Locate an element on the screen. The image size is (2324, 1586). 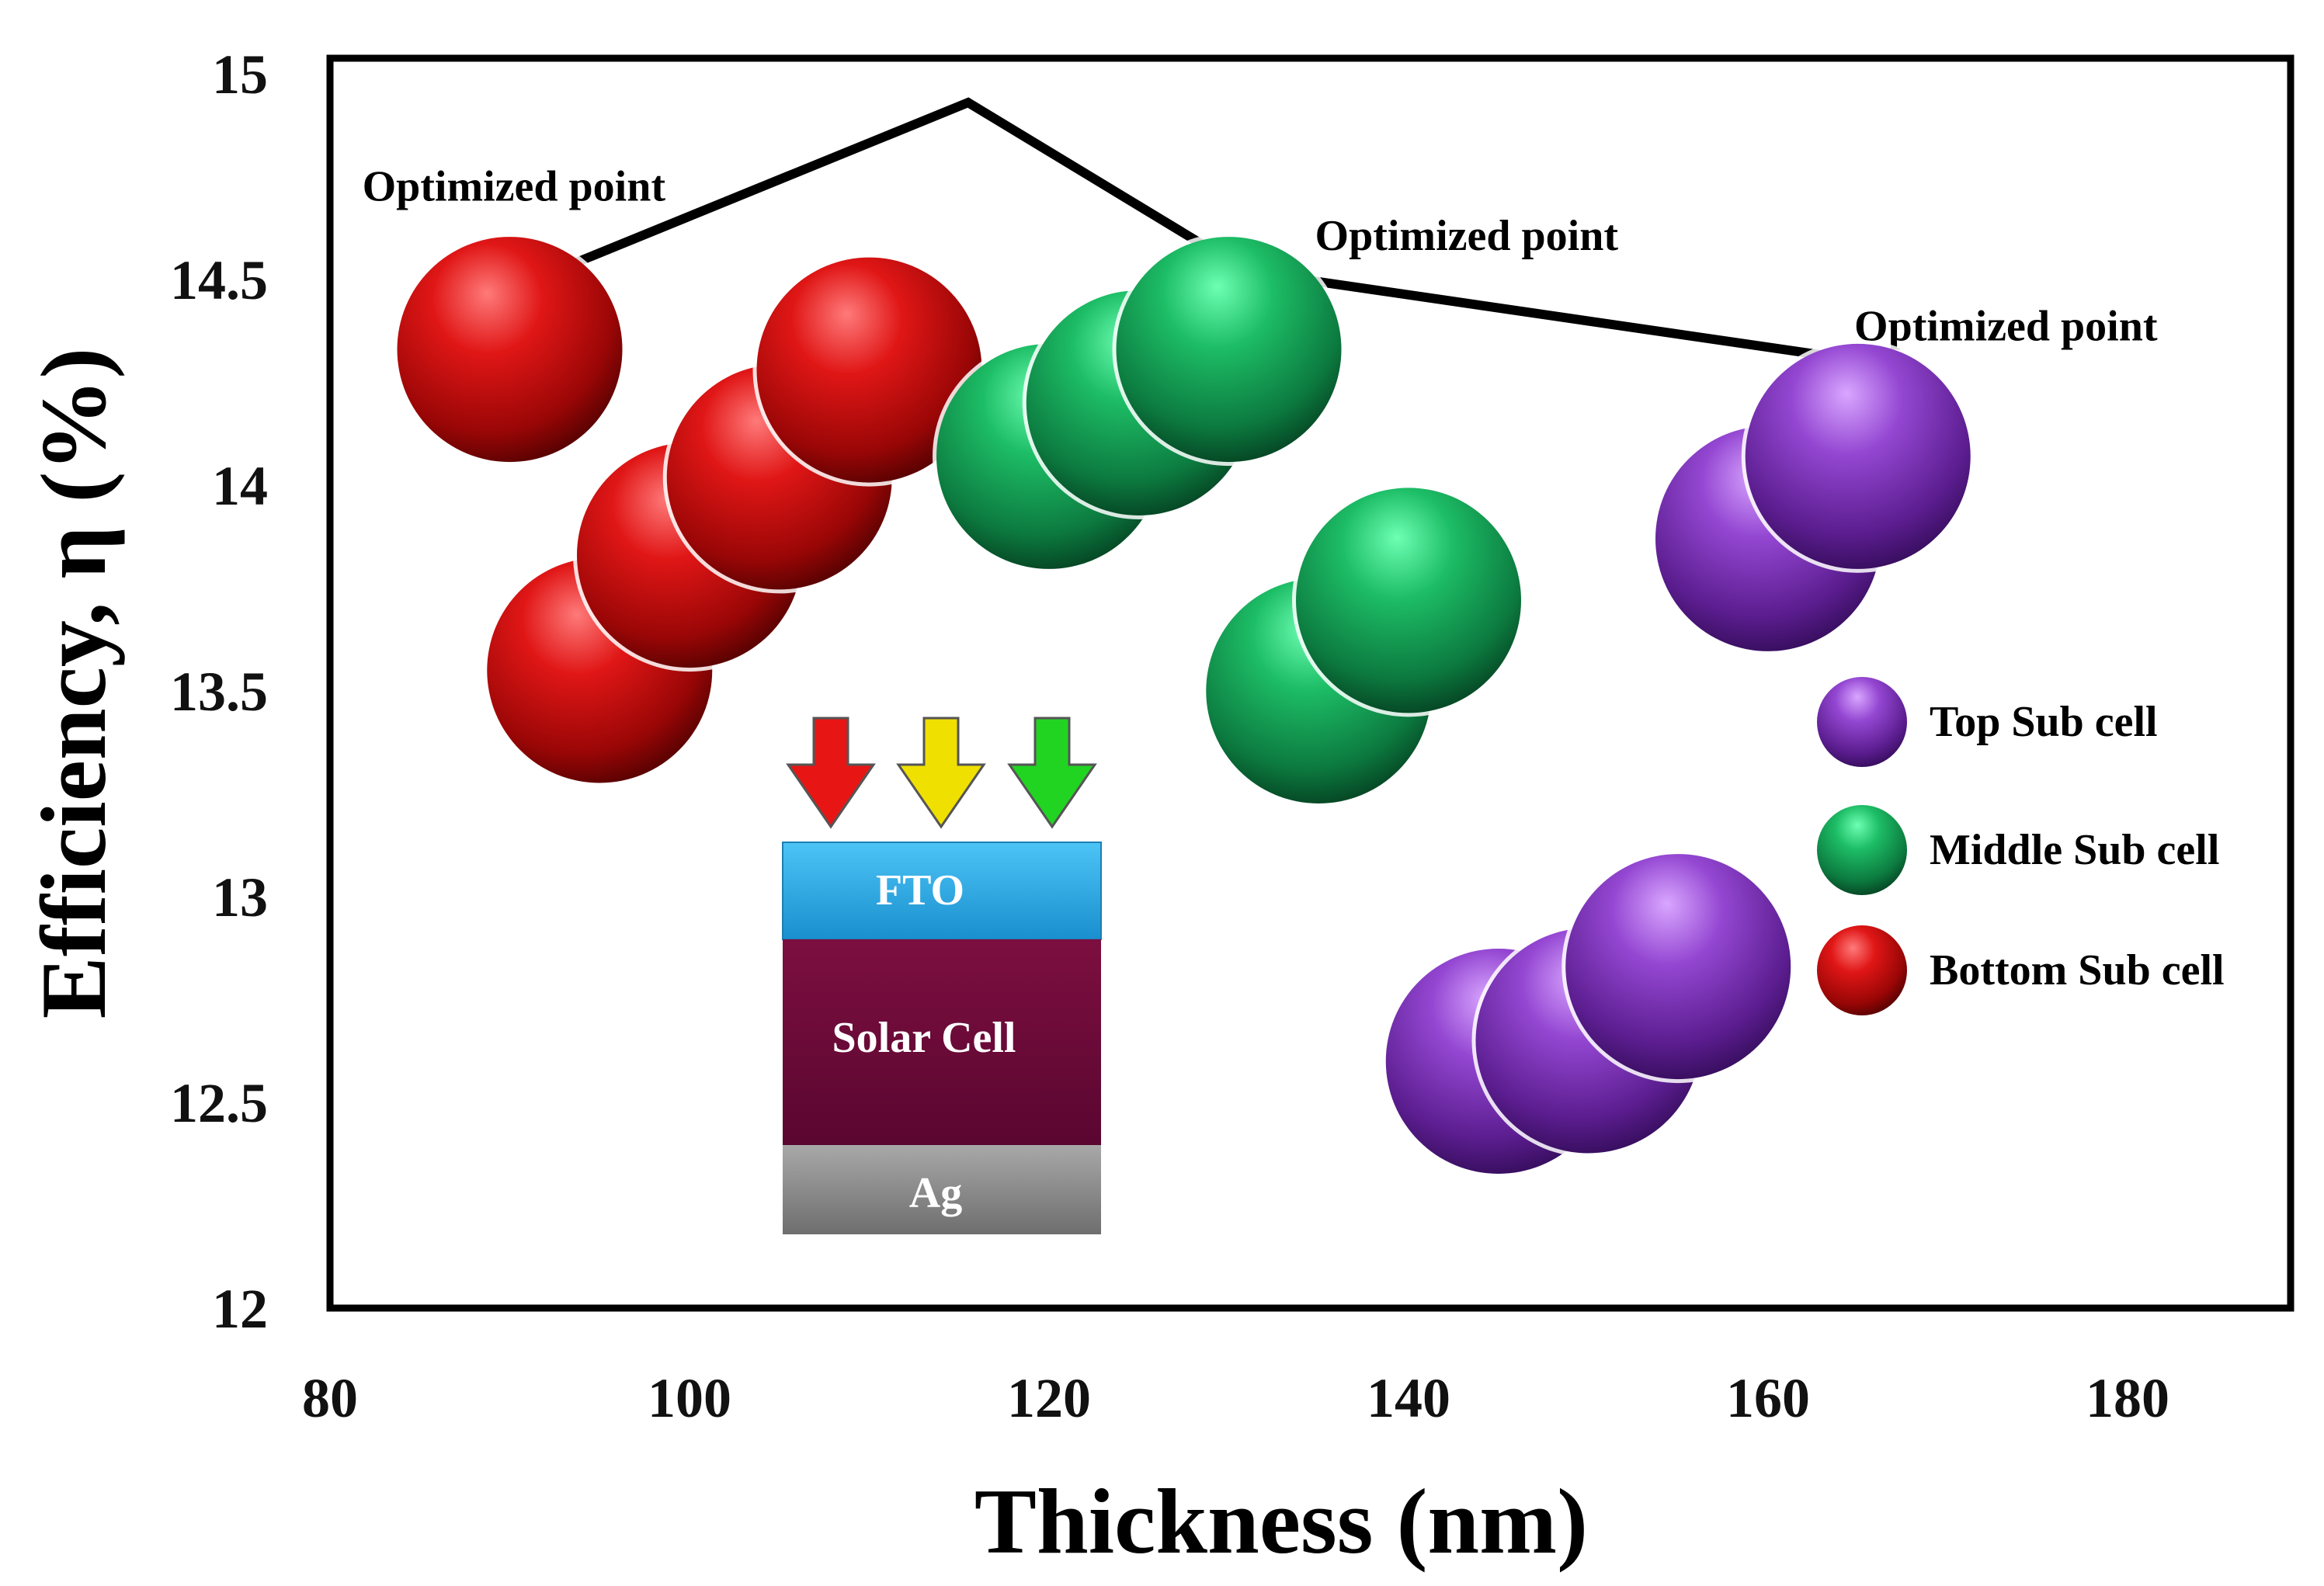
ag-layer is located at coordinates (942, 1189).